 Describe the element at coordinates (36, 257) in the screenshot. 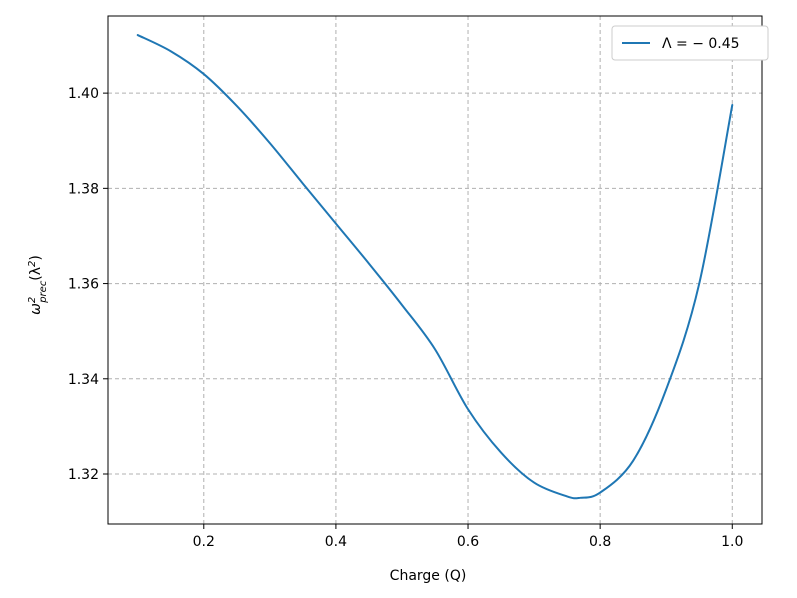

I see `y-label-unit-close: )` at that location.